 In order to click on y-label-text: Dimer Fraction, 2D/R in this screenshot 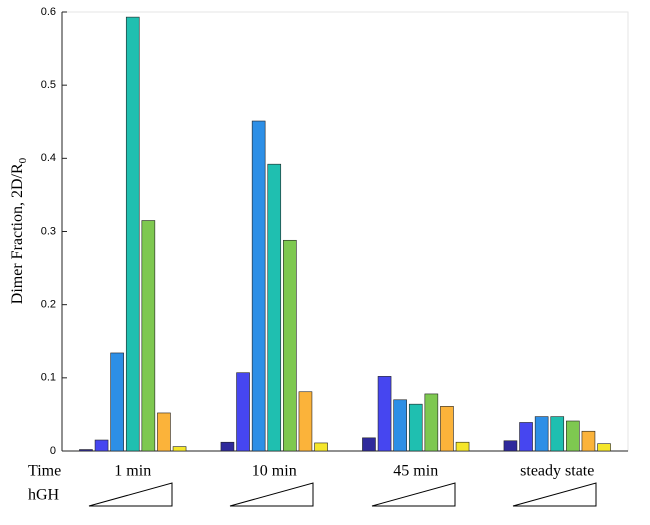, I will do `click(17, 233)`.